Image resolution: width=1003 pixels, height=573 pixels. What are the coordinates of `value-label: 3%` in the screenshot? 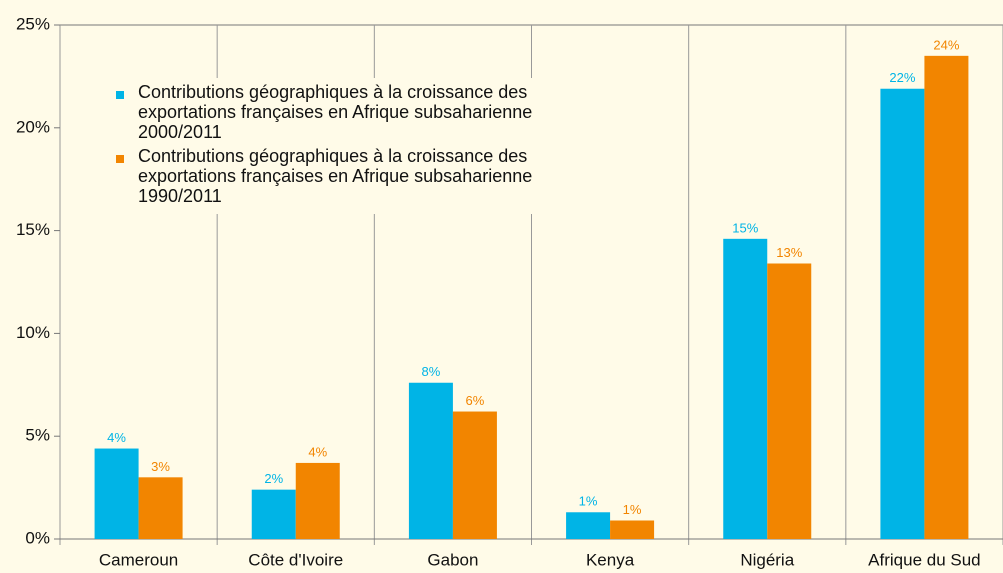 It's located at (160, 466).